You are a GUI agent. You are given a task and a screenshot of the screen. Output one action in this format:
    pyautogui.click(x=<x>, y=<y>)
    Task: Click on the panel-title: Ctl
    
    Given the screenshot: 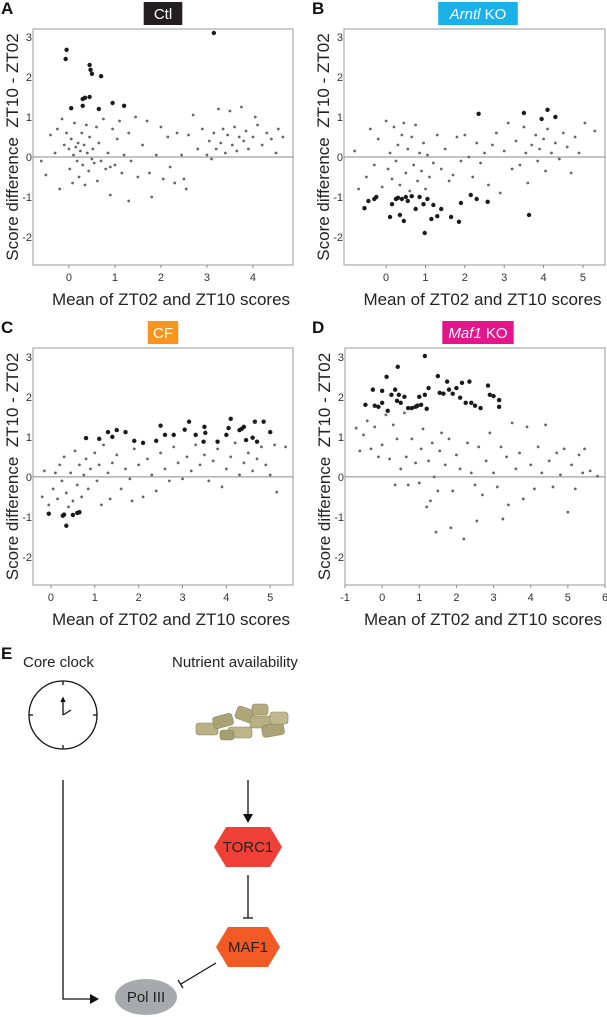 What is the action you would take?
    pyautogui.click(x=163, y=14)
    